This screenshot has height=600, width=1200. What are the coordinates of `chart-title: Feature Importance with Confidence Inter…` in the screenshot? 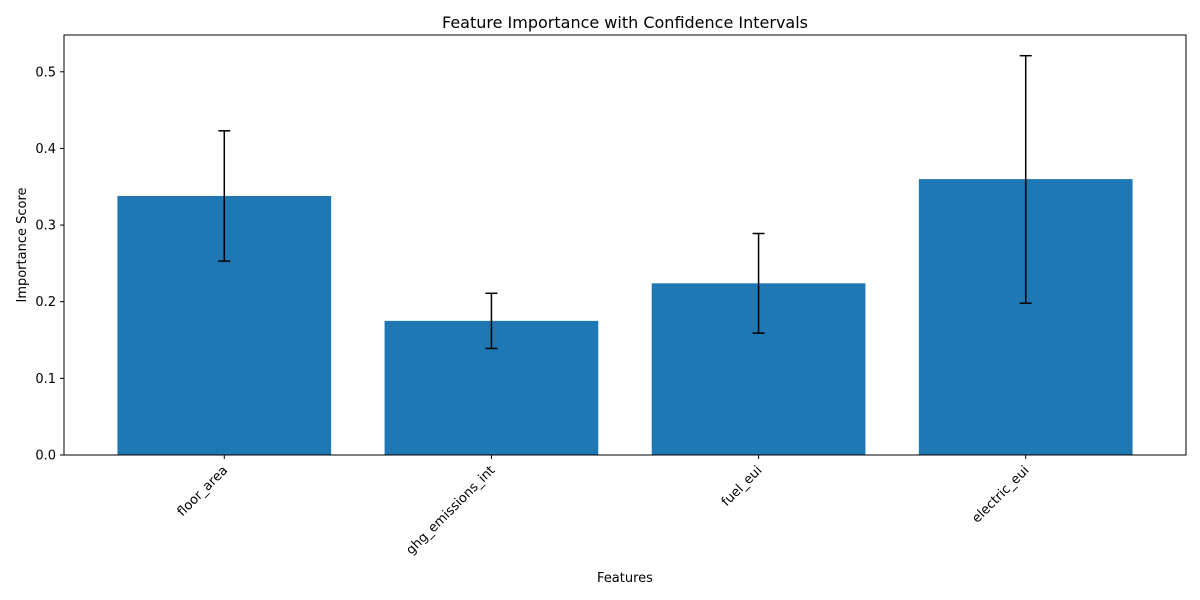 It's located at (625, 22).